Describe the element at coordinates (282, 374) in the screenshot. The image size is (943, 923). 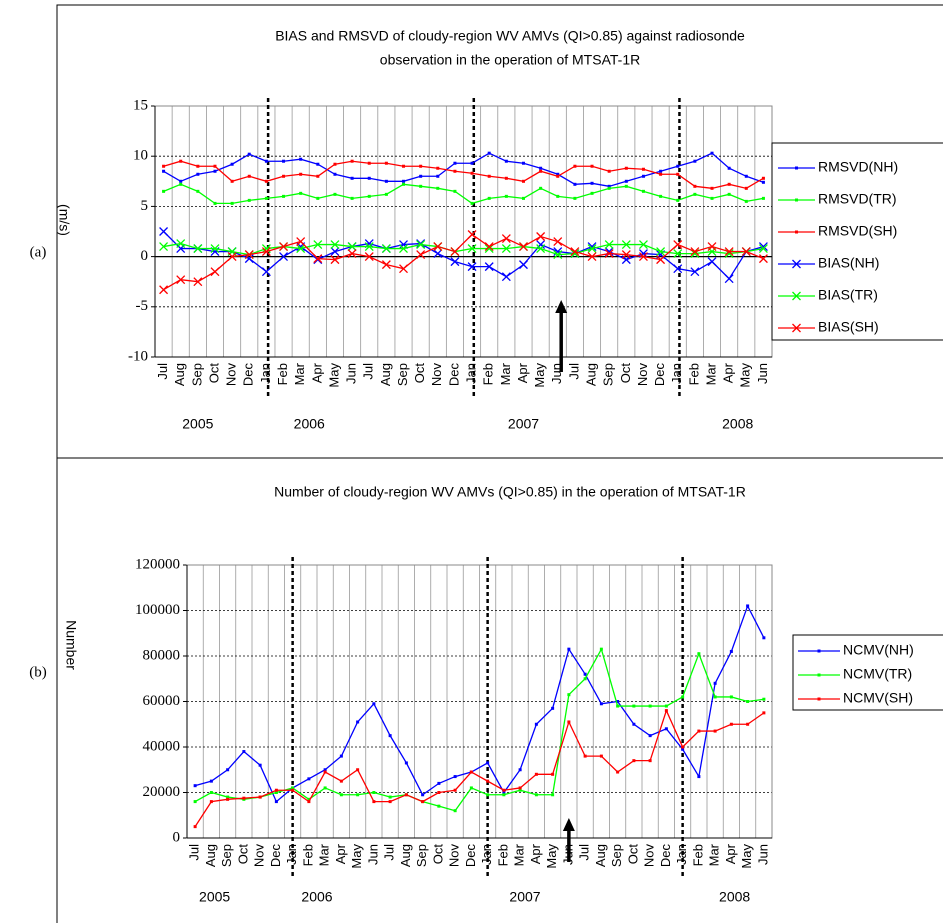
I see `x-tick-label: Feb` at that location.